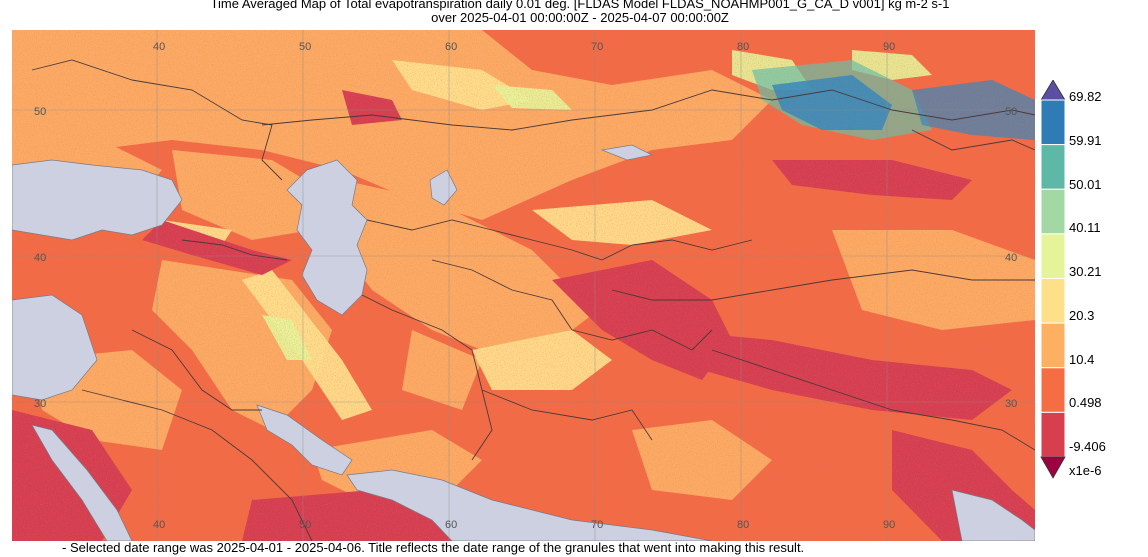  I want to click on lon-label-top-90: 90, so click(889, 47).